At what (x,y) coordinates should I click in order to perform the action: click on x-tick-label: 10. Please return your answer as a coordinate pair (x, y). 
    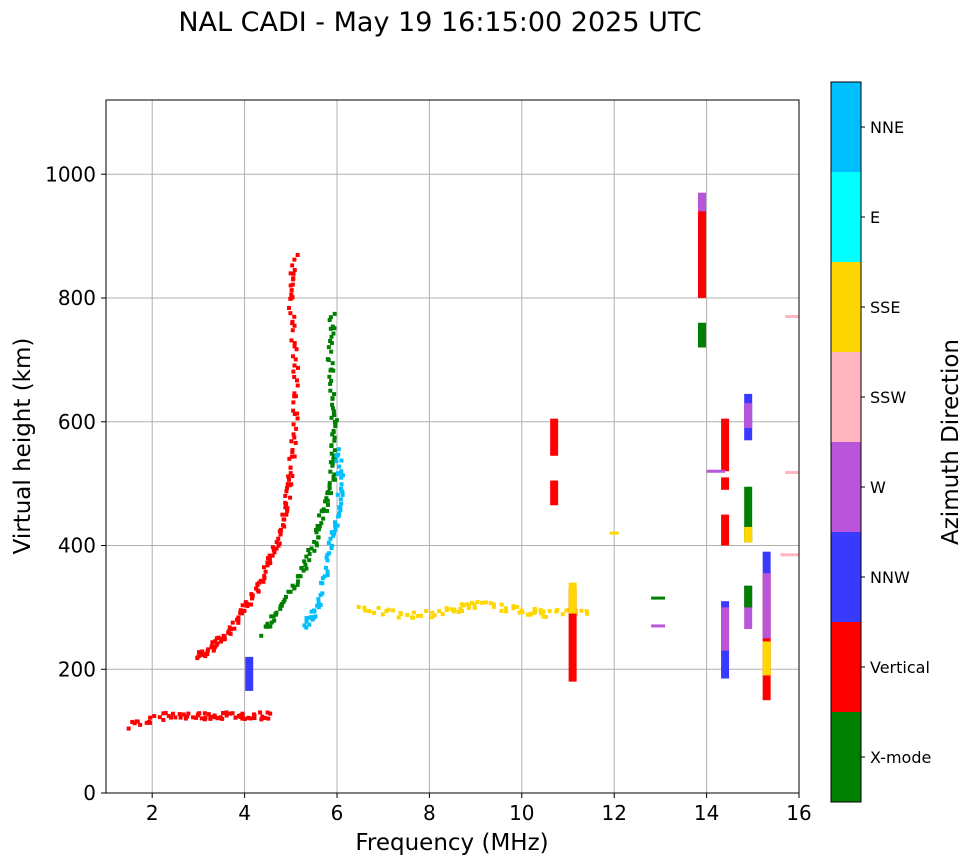
    Looking at the image, I should click on (521, 813).